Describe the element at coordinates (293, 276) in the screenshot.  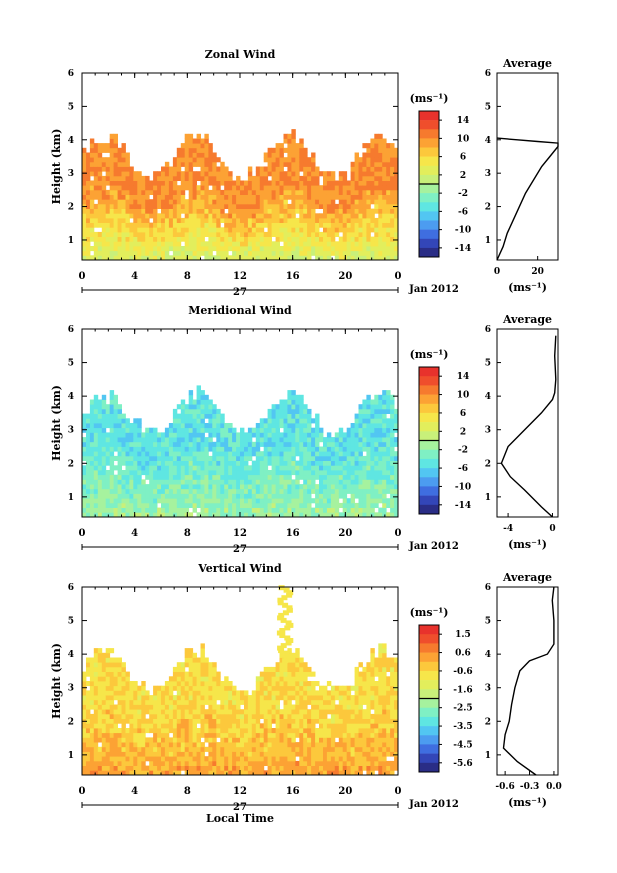
I see `x-tick-label: 16` at that location.